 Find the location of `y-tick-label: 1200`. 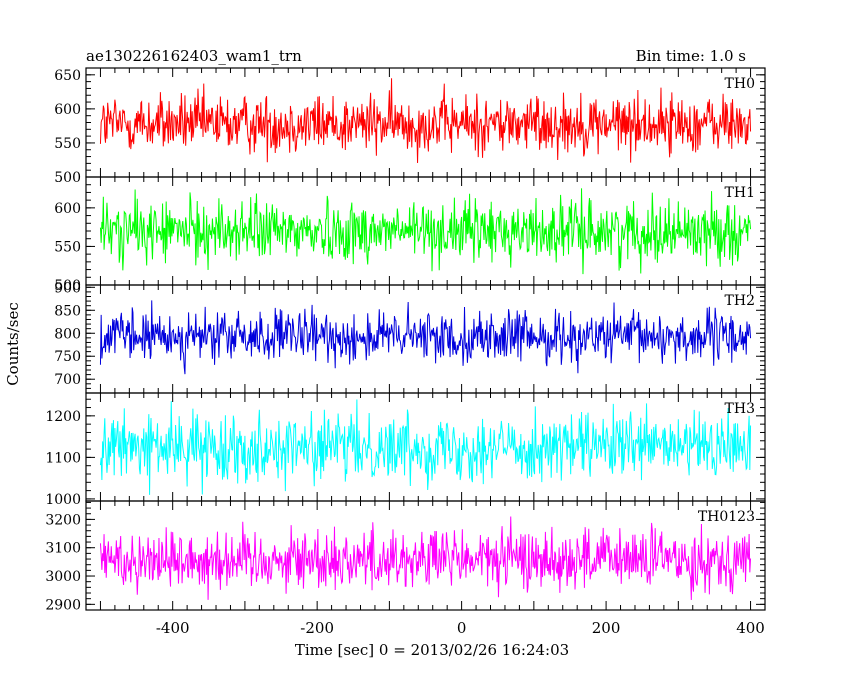

y-tick-label: 1200 is located at coordinates (63, 417).